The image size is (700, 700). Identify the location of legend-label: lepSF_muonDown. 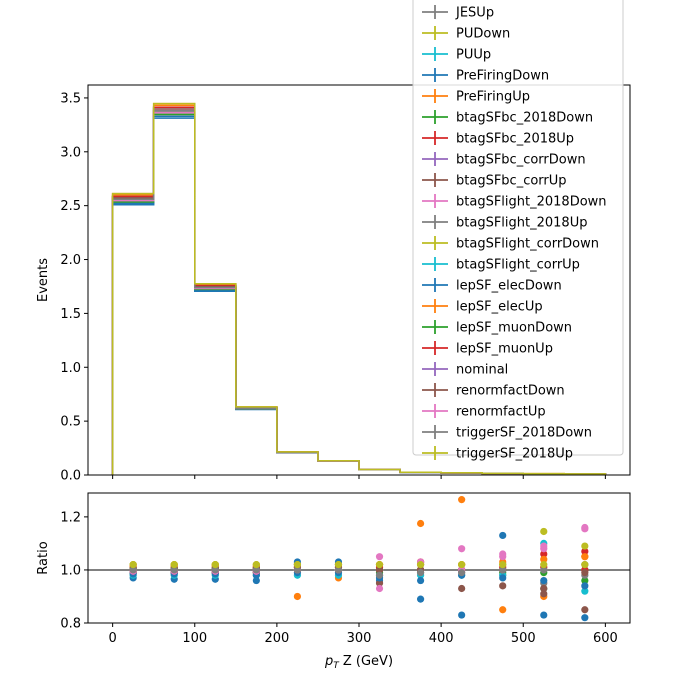
(514, 328).